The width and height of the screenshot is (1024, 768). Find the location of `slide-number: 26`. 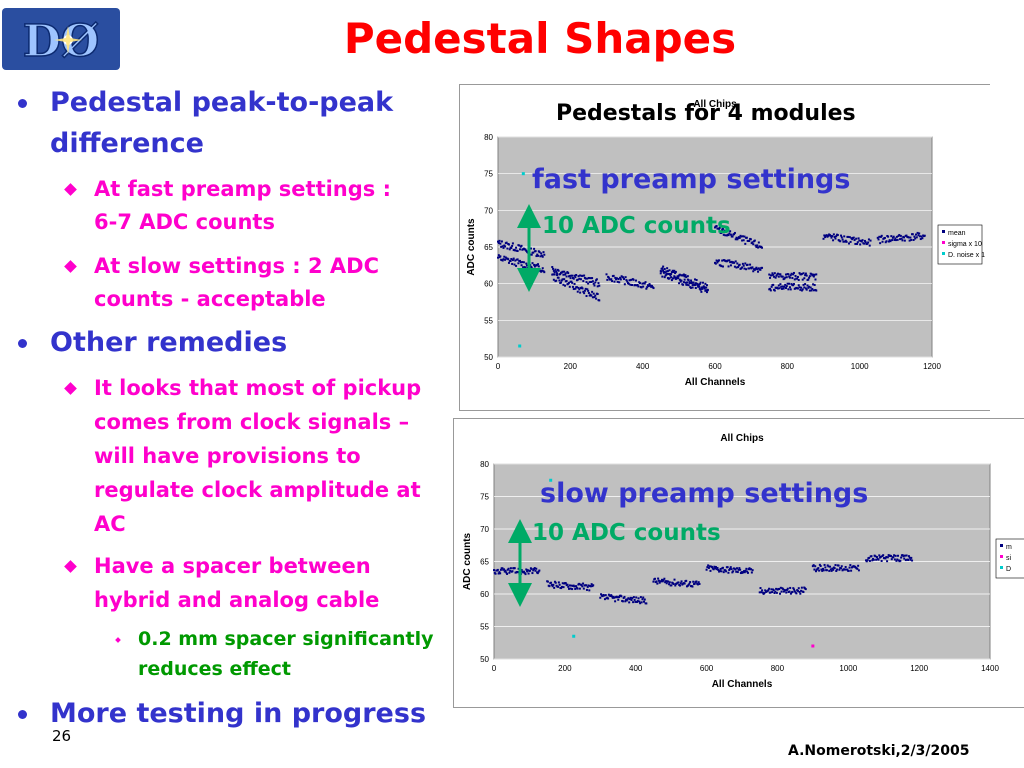

slide-number: 26 is located at coordinates (62, 736).